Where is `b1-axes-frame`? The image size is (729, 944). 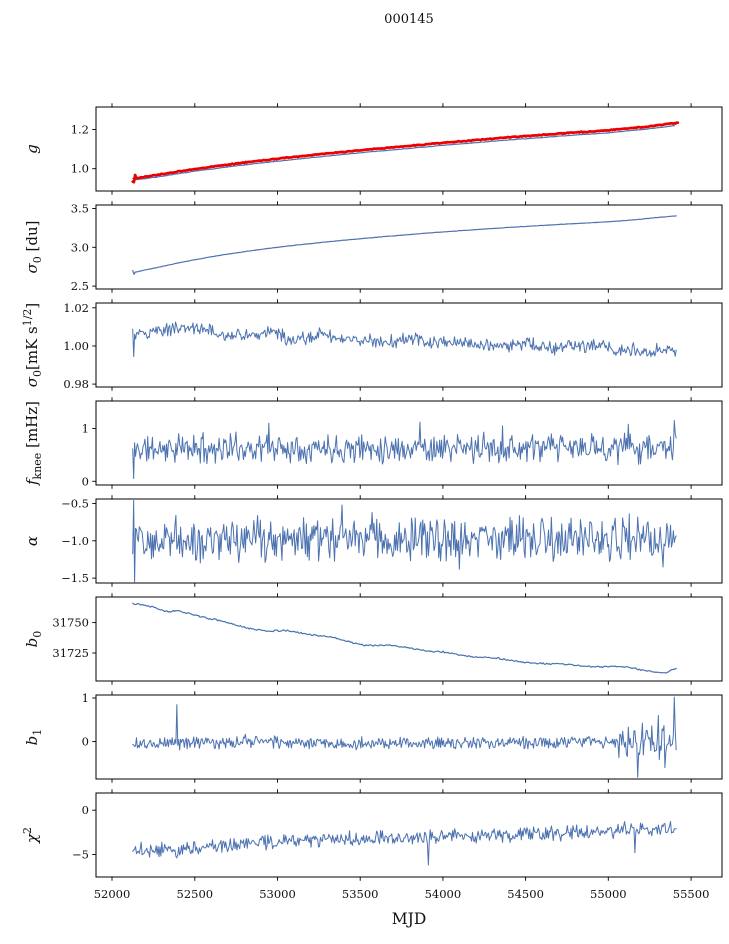 b1-axes-frame is located at coordinates (409, 737).